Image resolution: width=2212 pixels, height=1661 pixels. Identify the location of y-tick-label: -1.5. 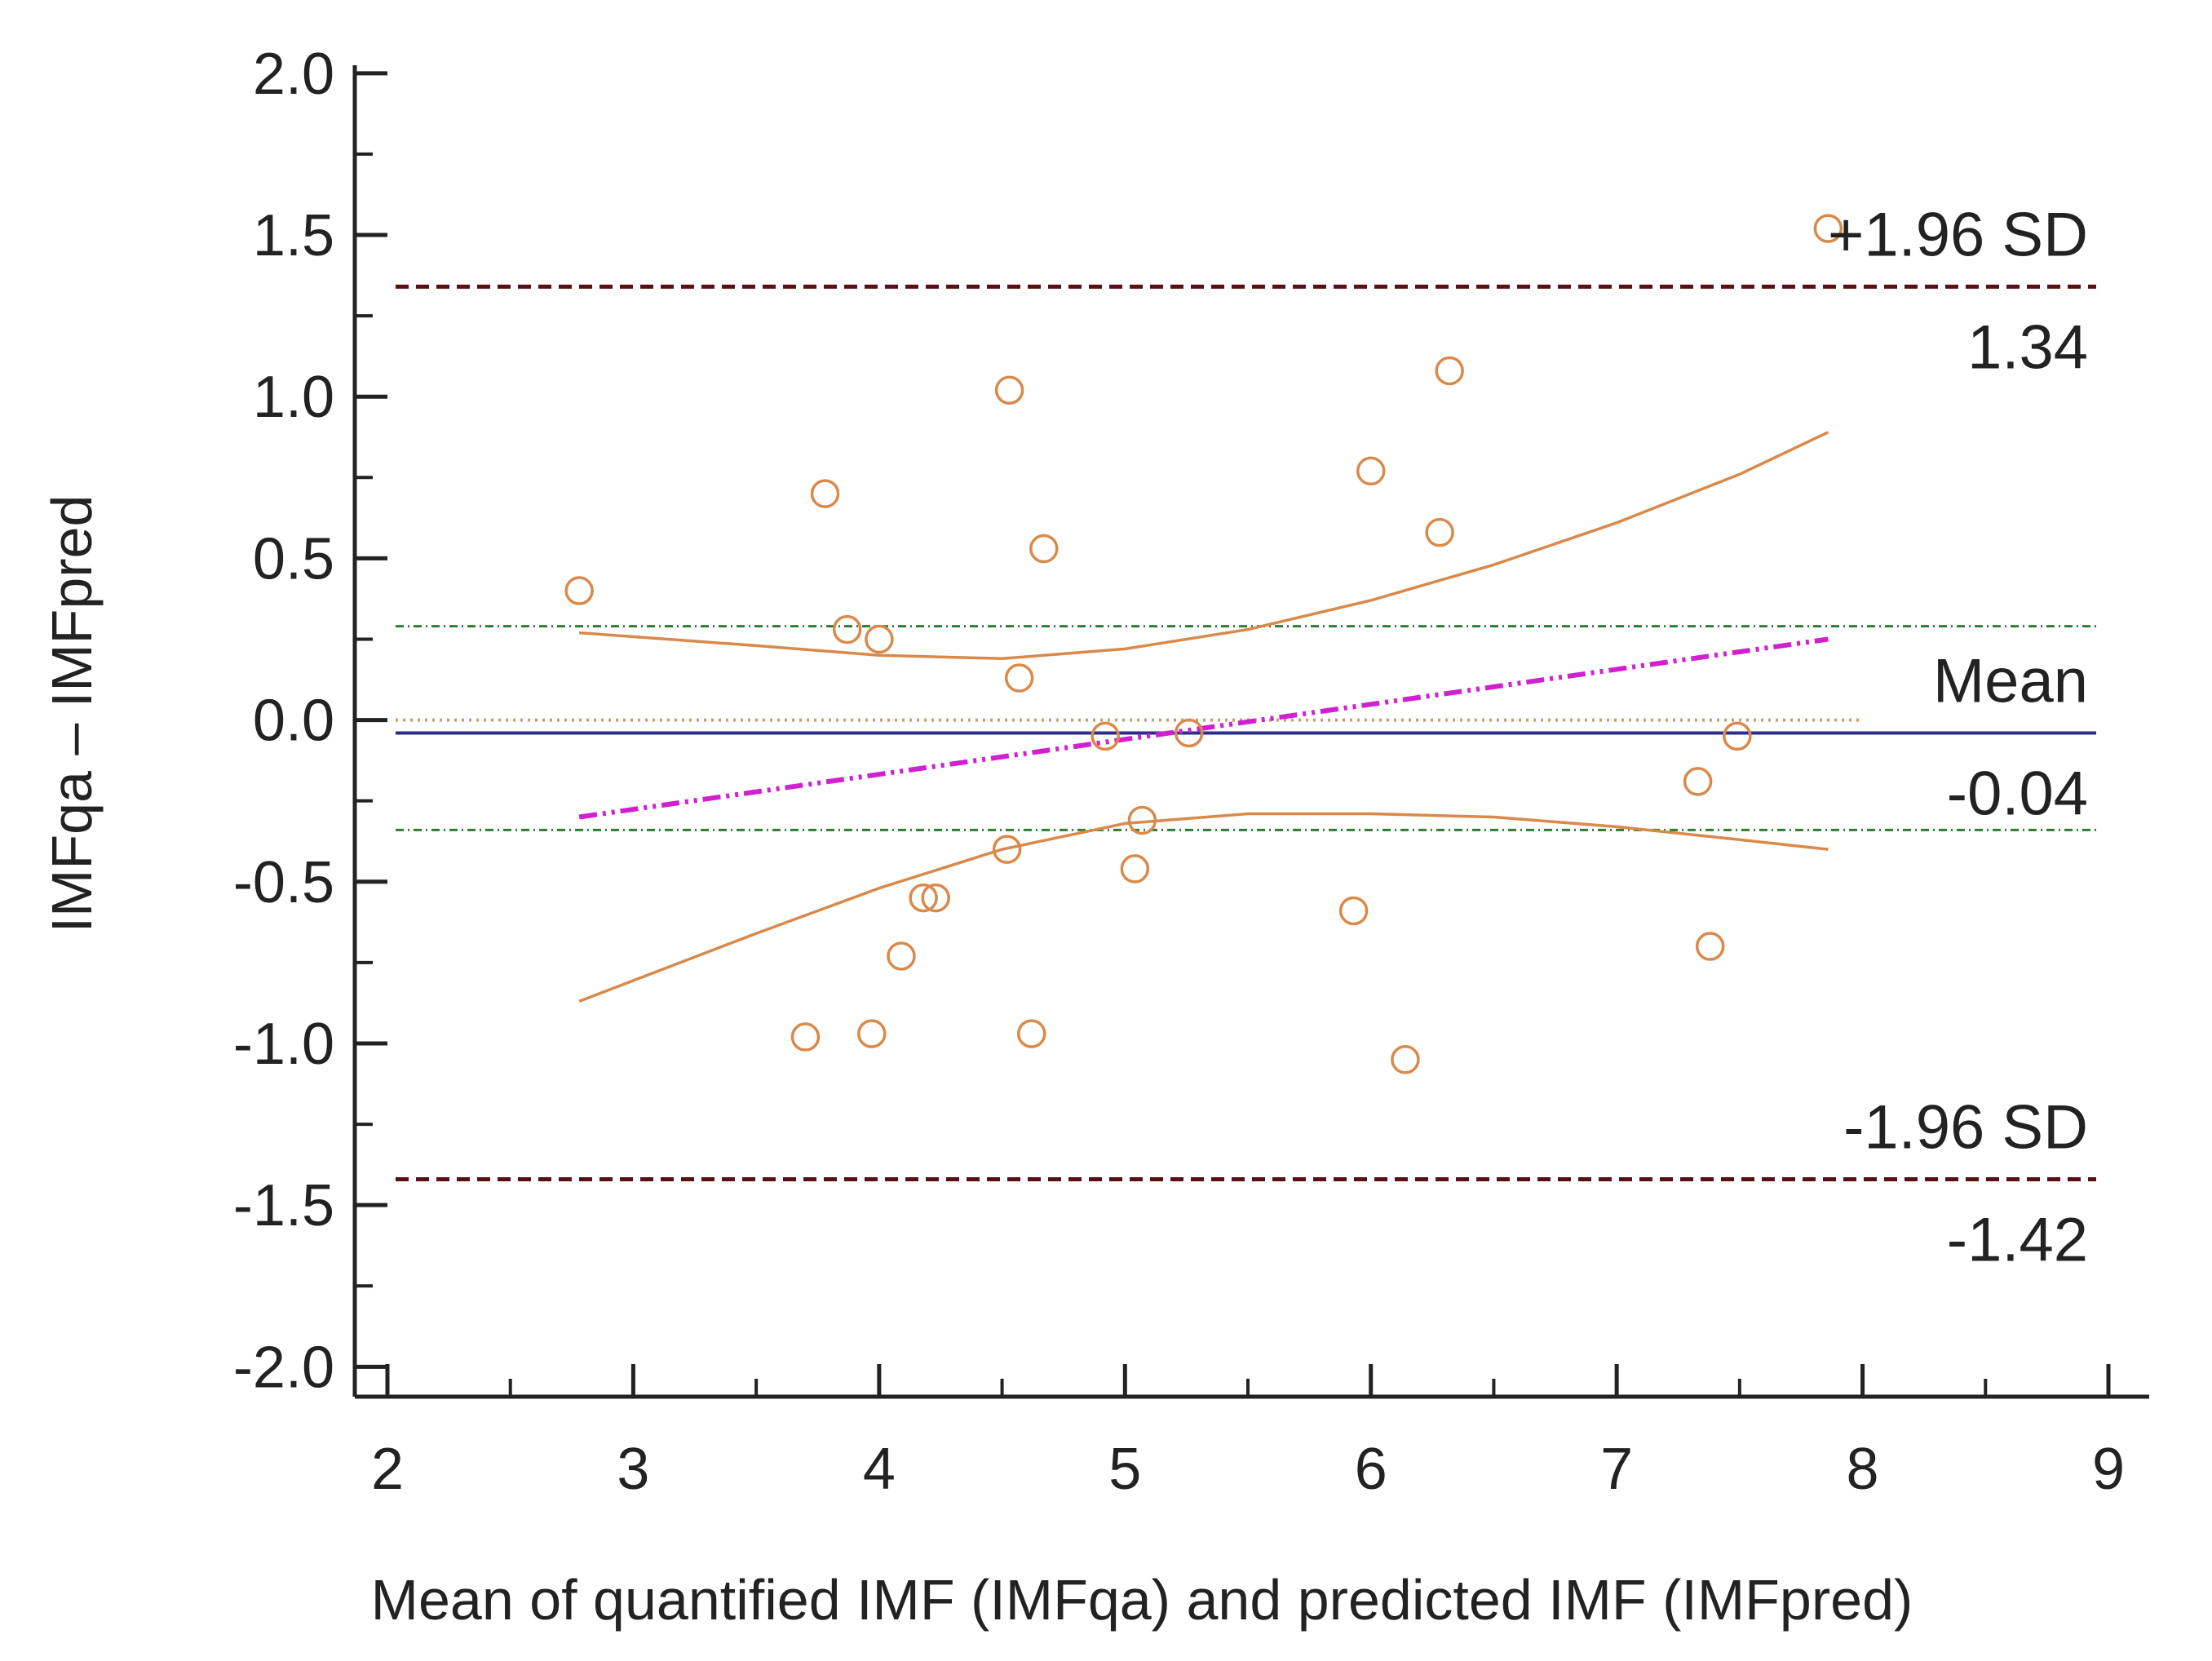
(283, 1205).